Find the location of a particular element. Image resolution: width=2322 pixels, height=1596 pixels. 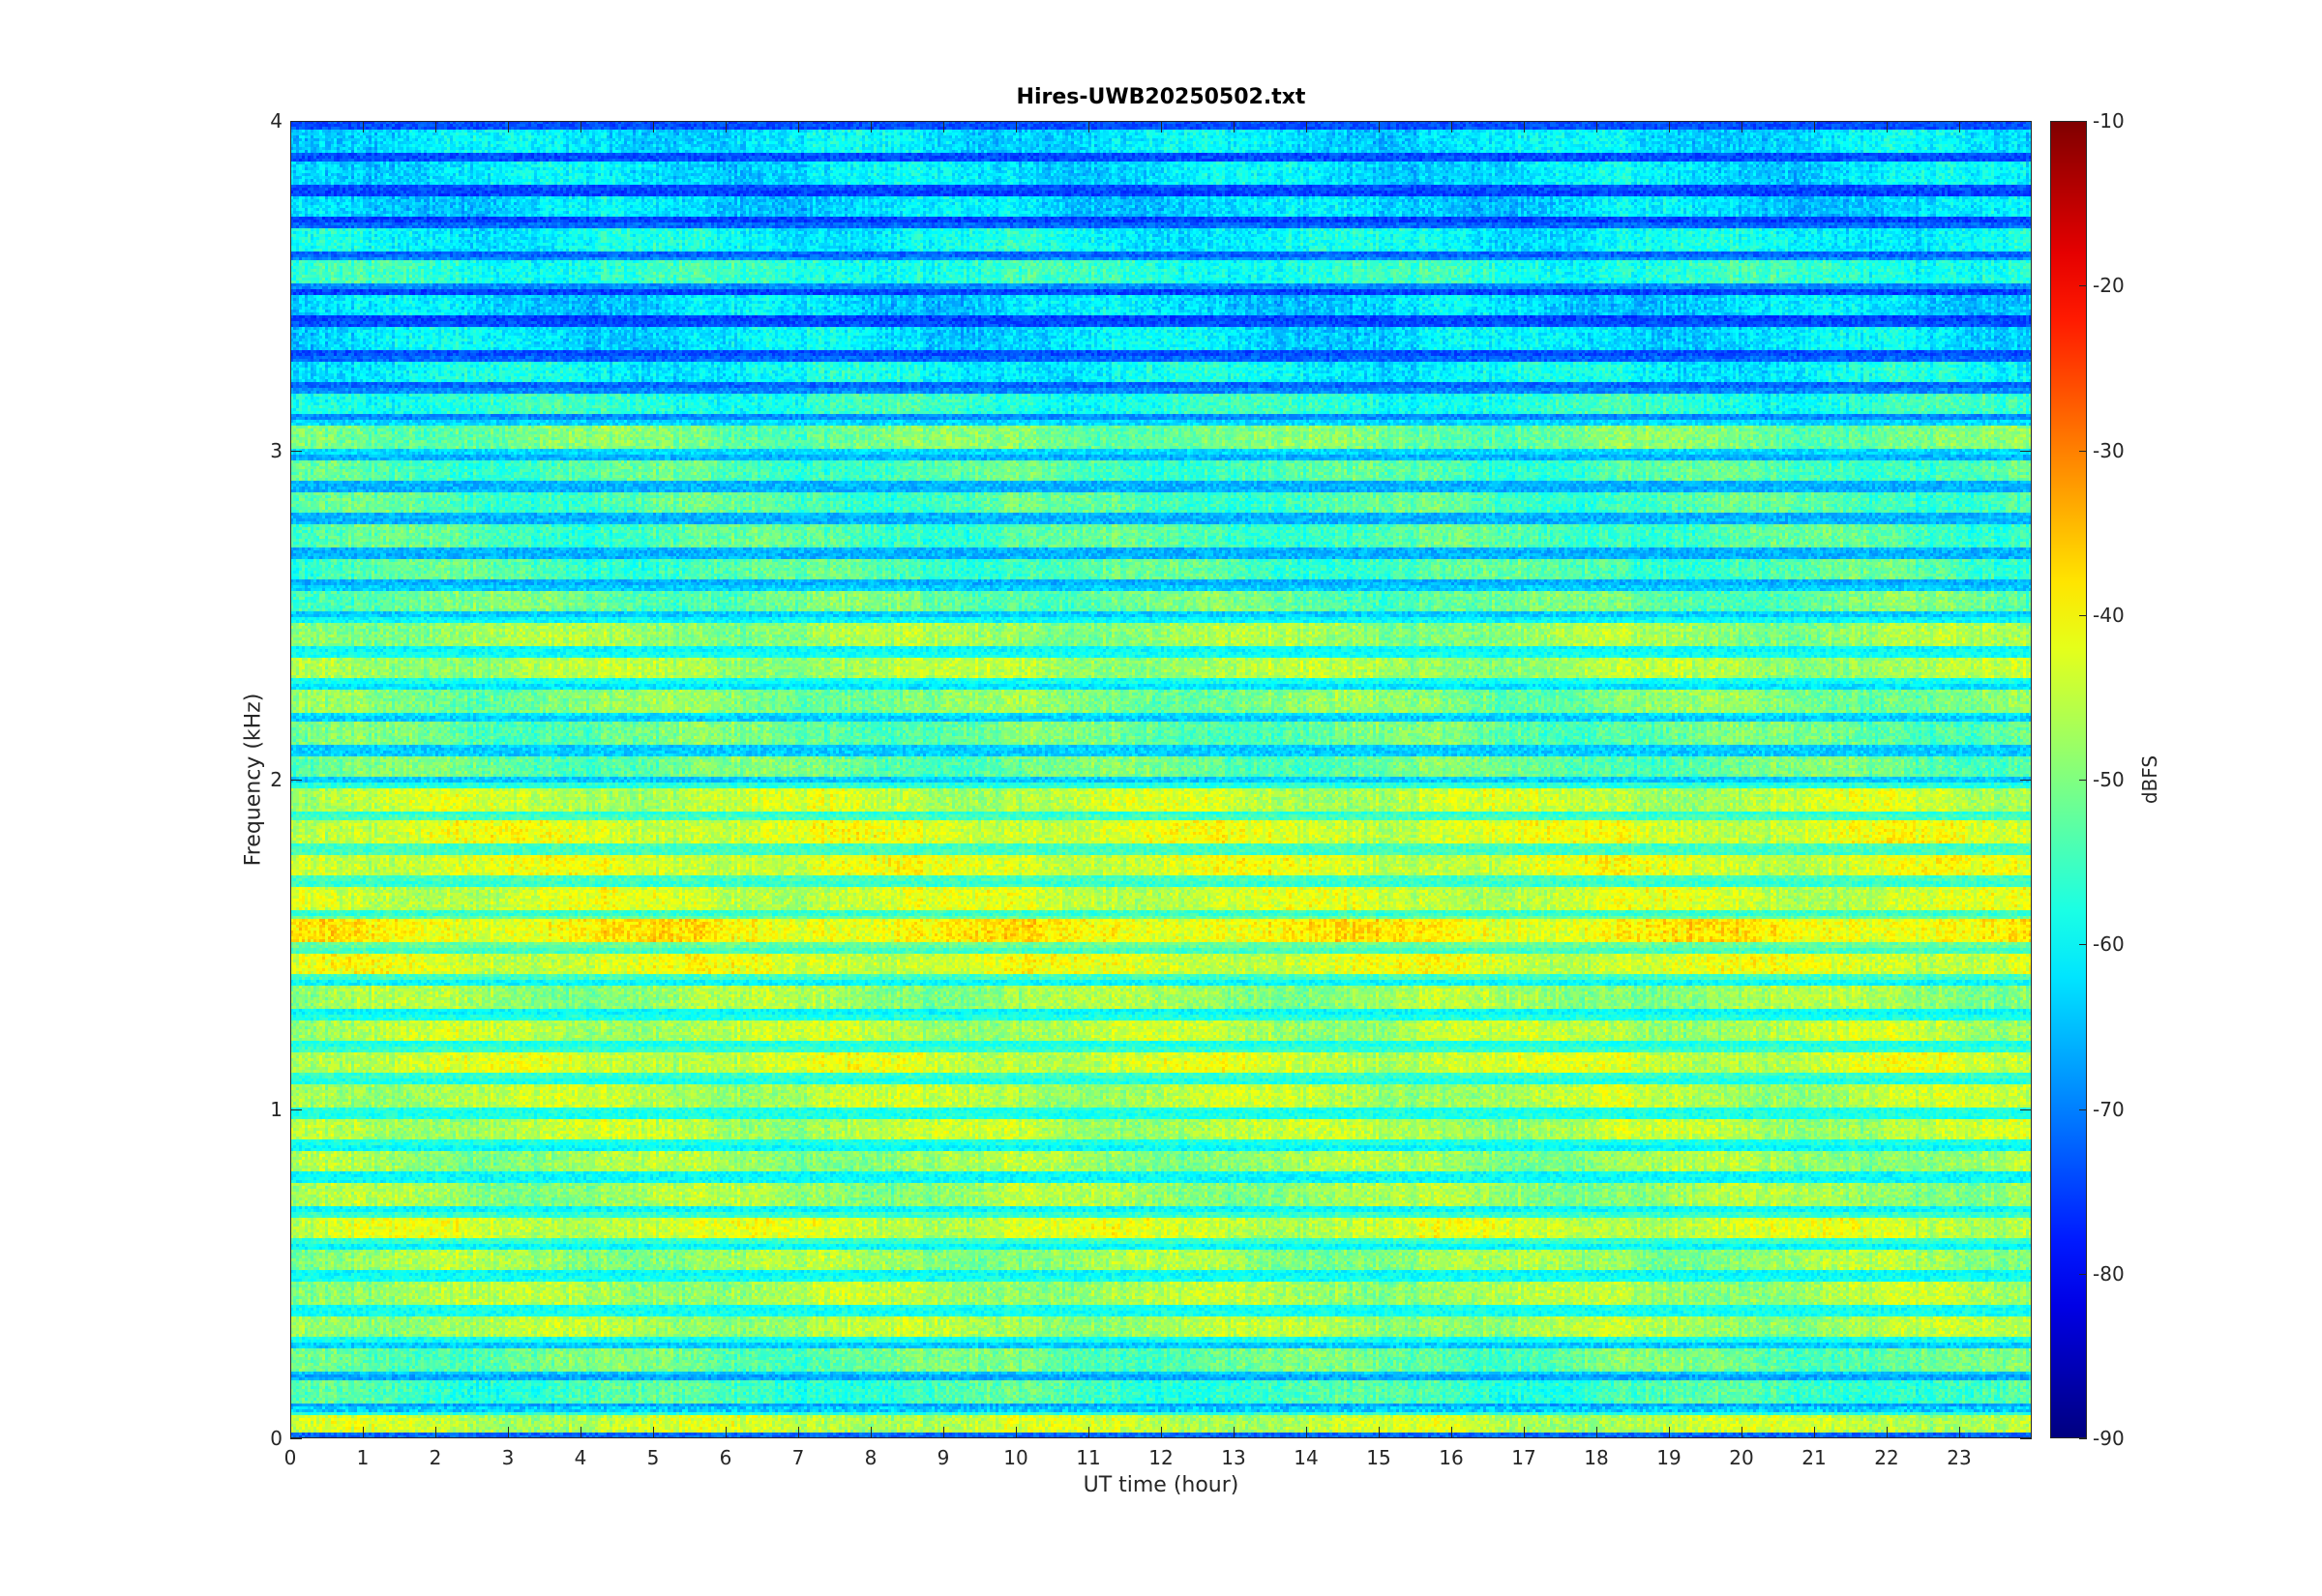

colorbar-tick-label: -40 is located at coordinates (2109, 615).